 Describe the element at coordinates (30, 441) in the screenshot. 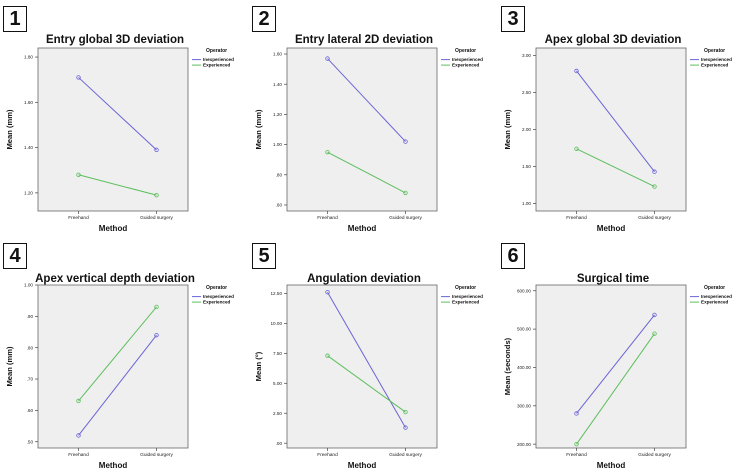

I see `y-tick-label: .50` at that location.